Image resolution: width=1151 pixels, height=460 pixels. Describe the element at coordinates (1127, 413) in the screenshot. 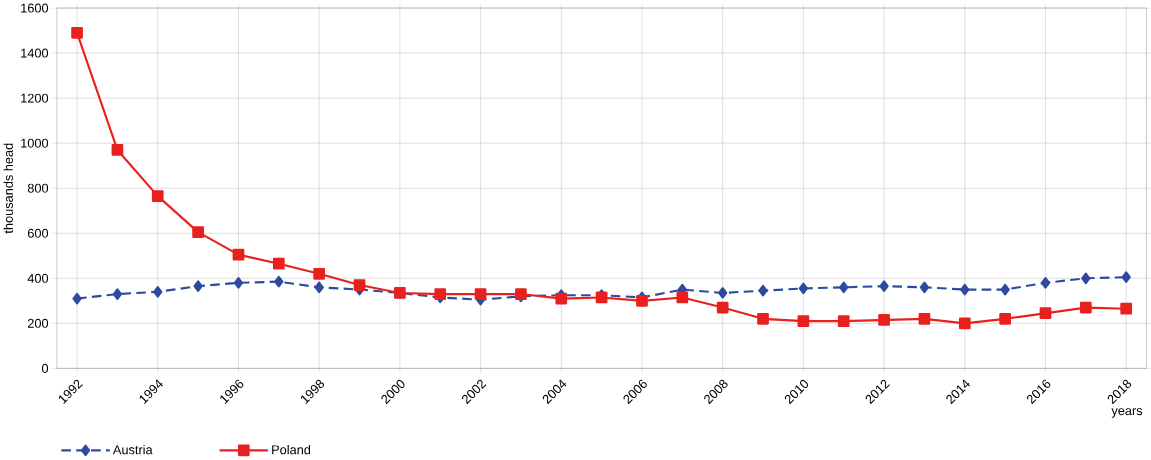

I see `x-axis-title: years` at that location.